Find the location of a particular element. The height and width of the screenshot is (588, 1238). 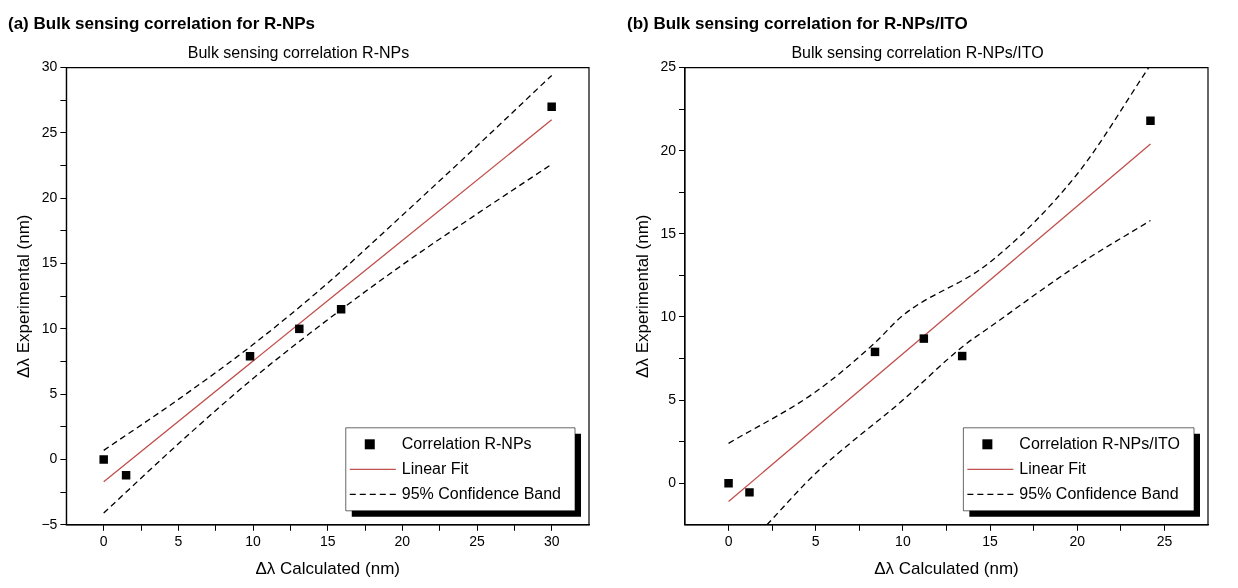

x-tick-label: 30 is located at coordinates (551, 541).